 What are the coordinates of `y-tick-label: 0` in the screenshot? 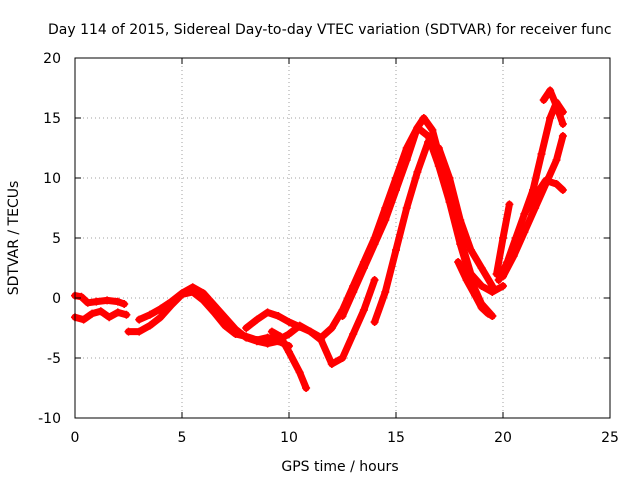 It's located at (56, 299).